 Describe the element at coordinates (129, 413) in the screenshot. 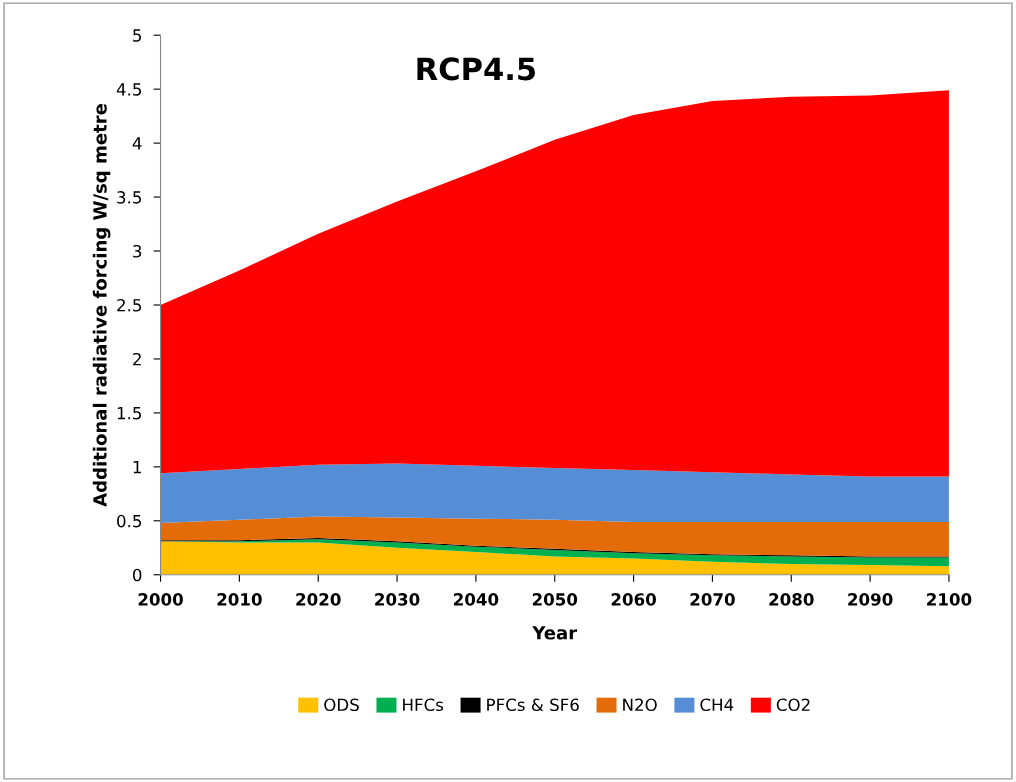

I see `y-tick-label: 1.5` at that location.